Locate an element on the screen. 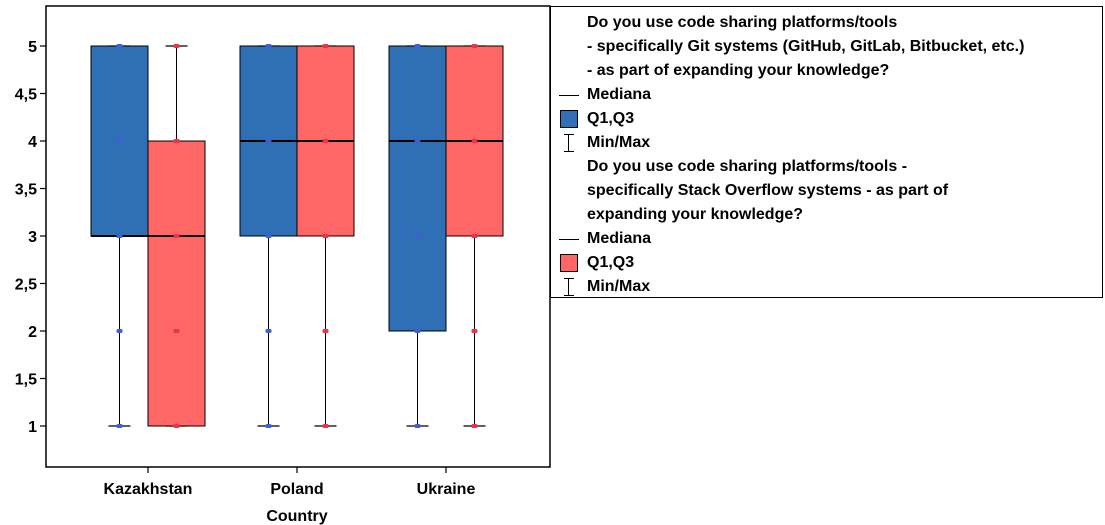  y-tick-label: 2 is located at coordinates (32, 332).